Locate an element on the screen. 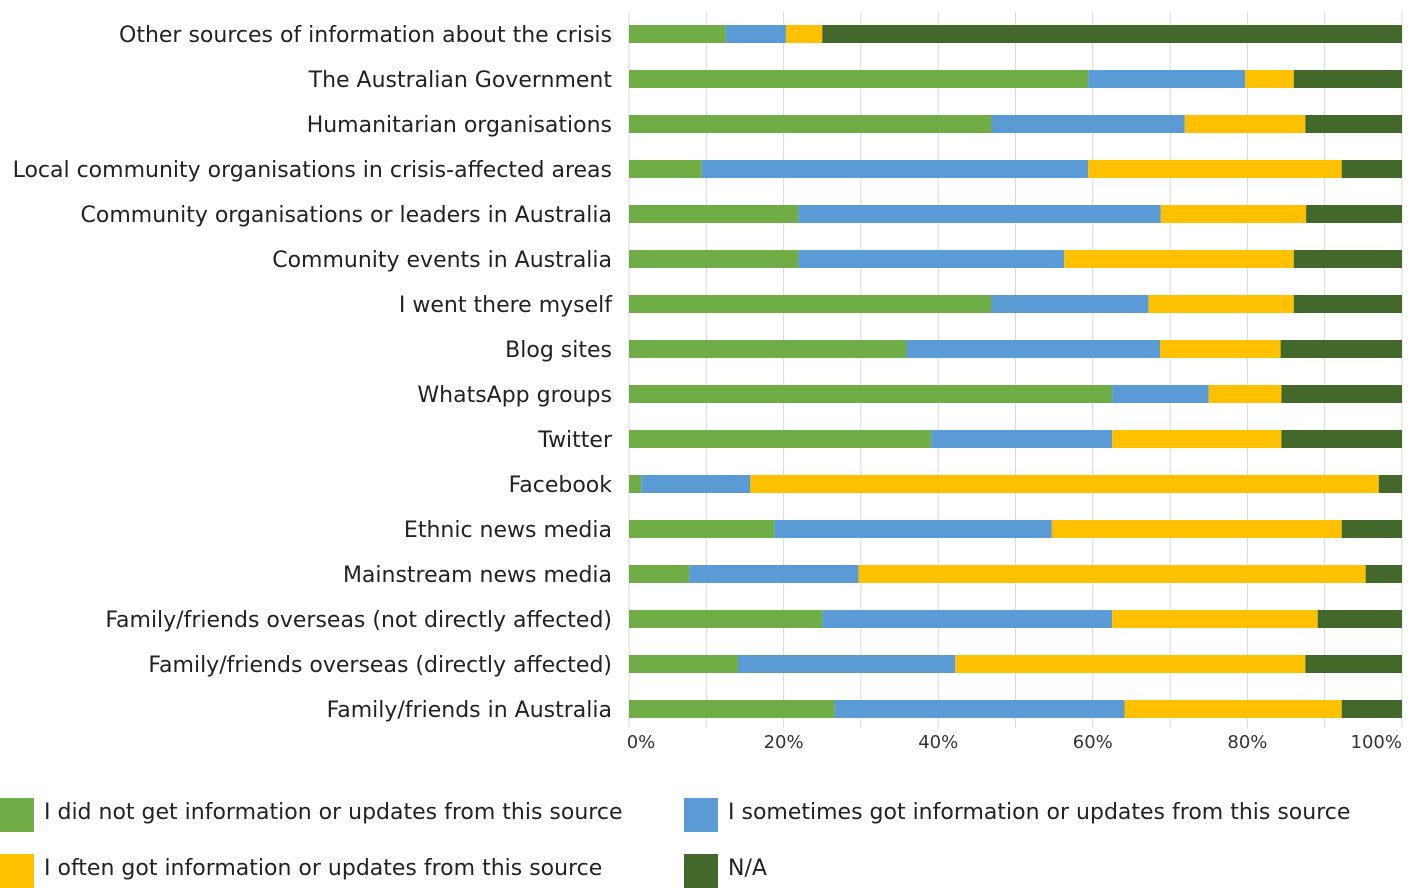 Image resolution: width=1408 pixels, height=888 pixels. category-label: Twitter is located at coordinates (575, 440).